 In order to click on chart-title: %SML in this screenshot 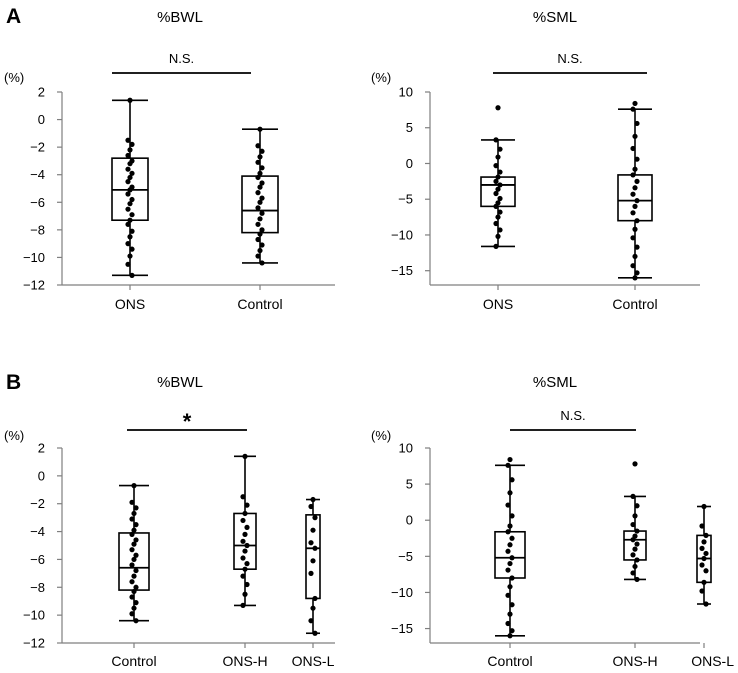, I will do `click(555, 17)`.